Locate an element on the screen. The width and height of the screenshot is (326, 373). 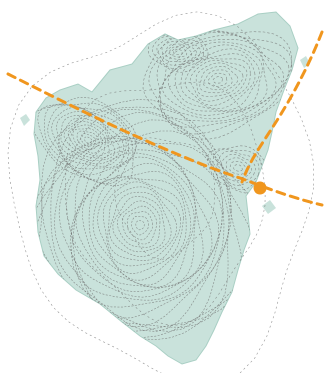
branch-route-line is located at coordinates (282, 107).